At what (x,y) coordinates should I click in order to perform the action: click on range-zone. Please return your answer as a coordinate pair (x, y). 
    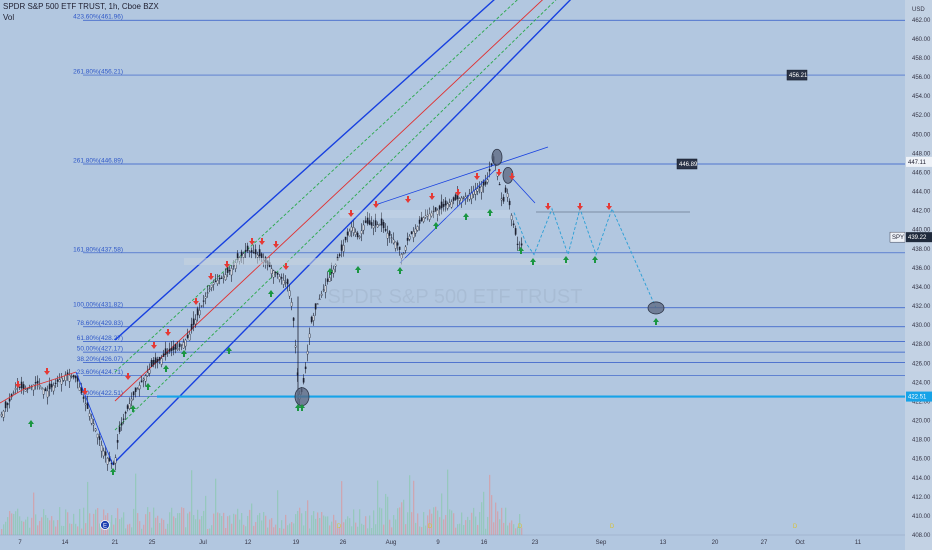
    Looking at the image, I should click on (376, 261).